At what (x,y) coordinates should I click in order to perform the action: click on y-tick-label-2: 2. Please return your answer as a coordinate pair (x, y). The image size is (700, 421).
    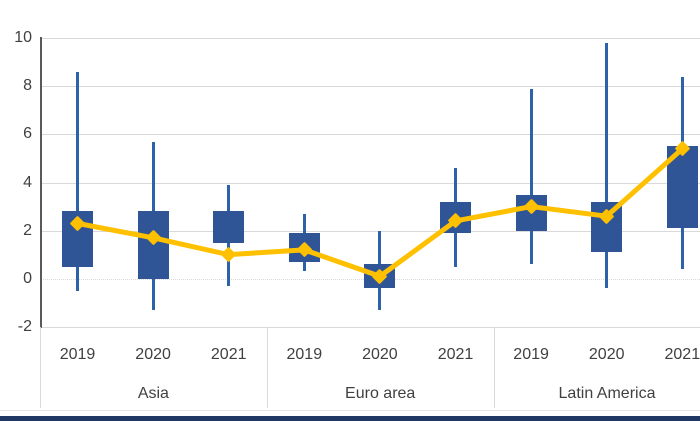
    Looking at the image, I should click on (27, 230).